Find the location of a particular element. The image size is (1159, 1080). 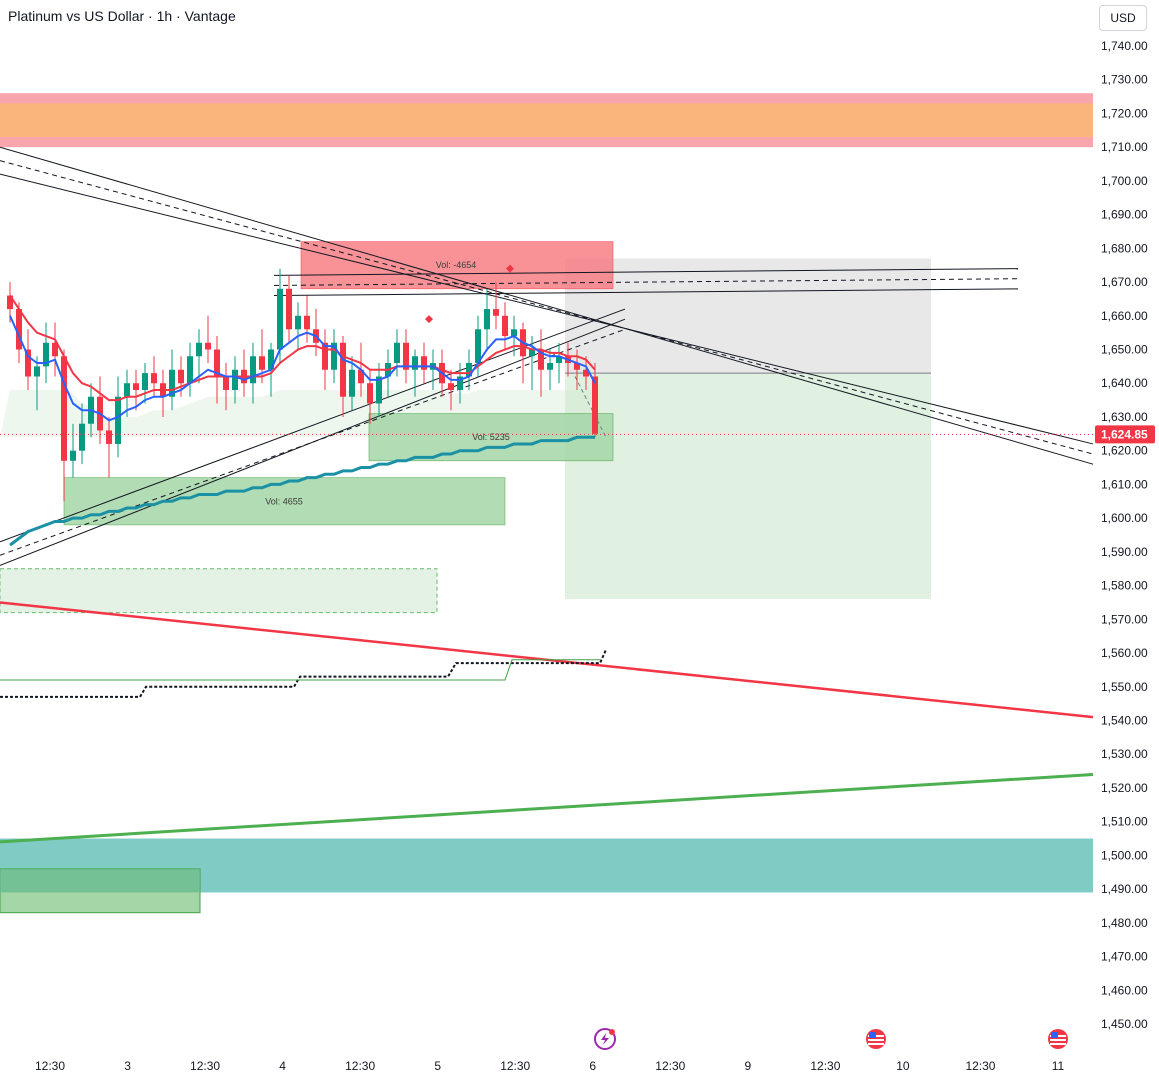

asc-channel-upper is located at coordinates (313, 442).